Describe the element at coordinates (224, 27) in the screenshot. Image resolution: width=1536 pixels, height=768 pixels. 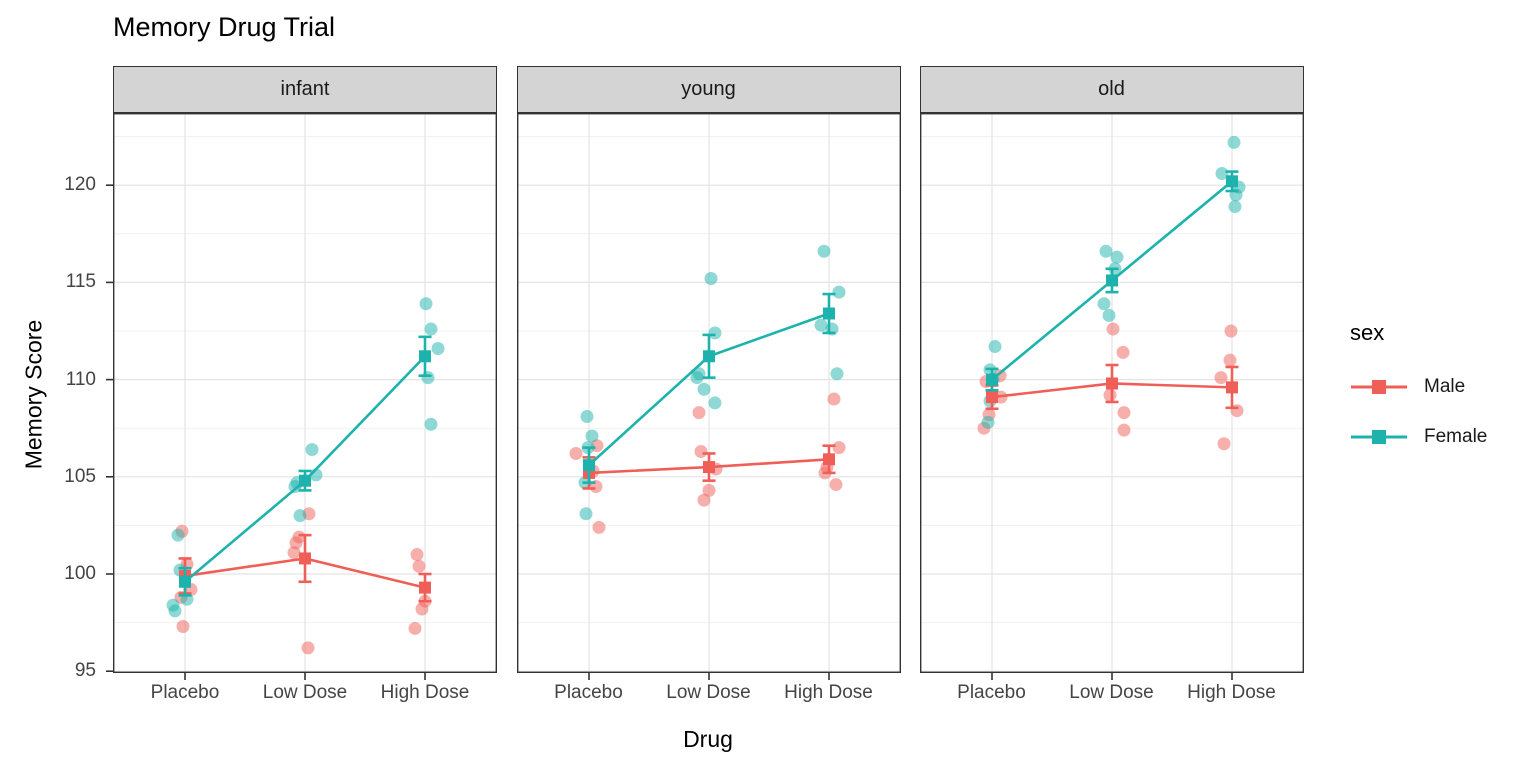
I see `chart-title: Memory Drug Trial` at that location.